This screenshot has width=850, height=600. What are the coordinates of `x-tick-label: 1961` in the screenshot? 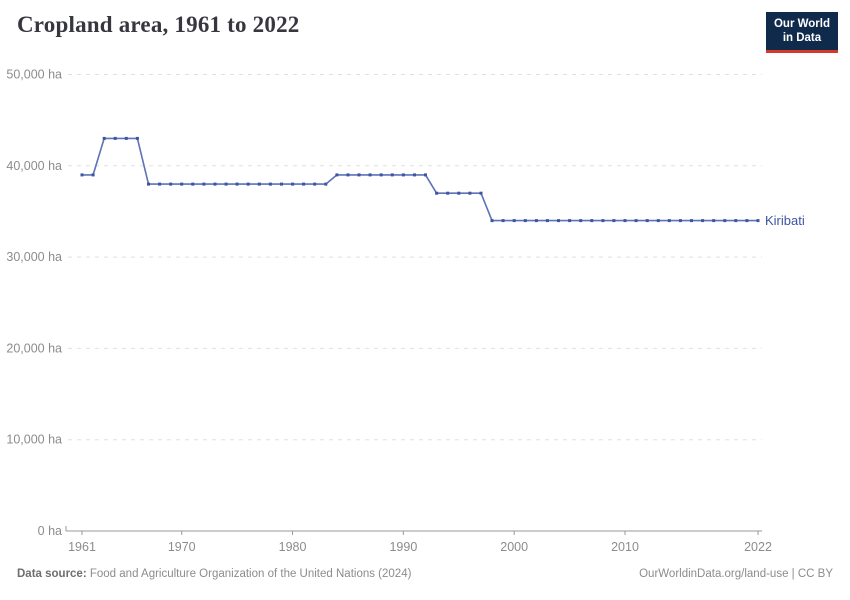 It's located at (82, 547).